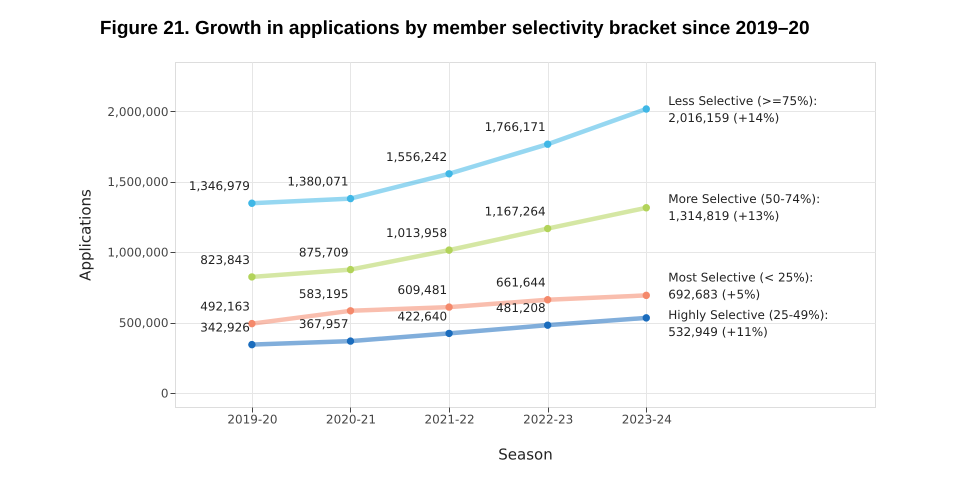  I want to click on series-label: Highly Selective (25-49%):, so click(748, 315).